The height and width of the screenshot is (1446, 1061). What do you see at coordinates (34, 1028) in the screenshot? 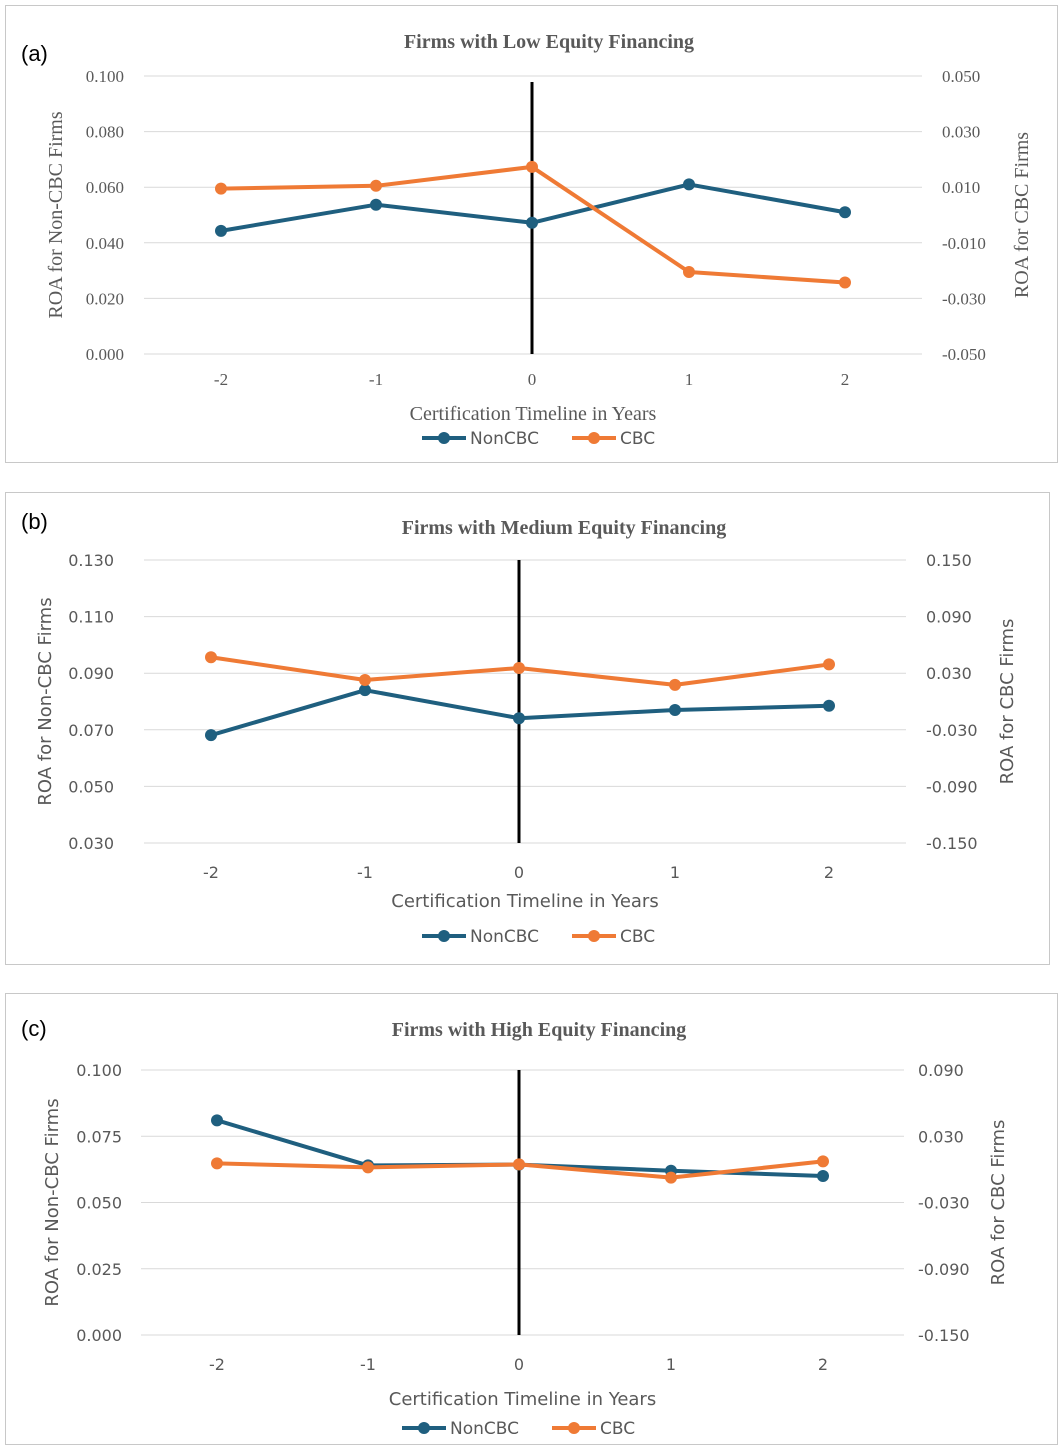
I see `panel-label: (c)` at bounding box center [34, 1028].